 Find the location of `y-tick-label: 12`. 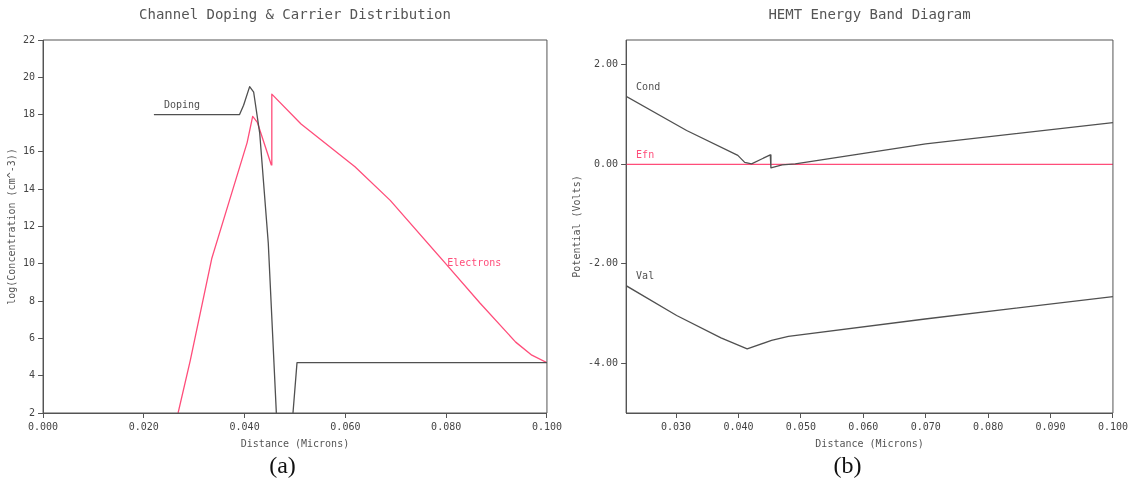

y-tick-label: 12 is located at coordinates (29, 226).